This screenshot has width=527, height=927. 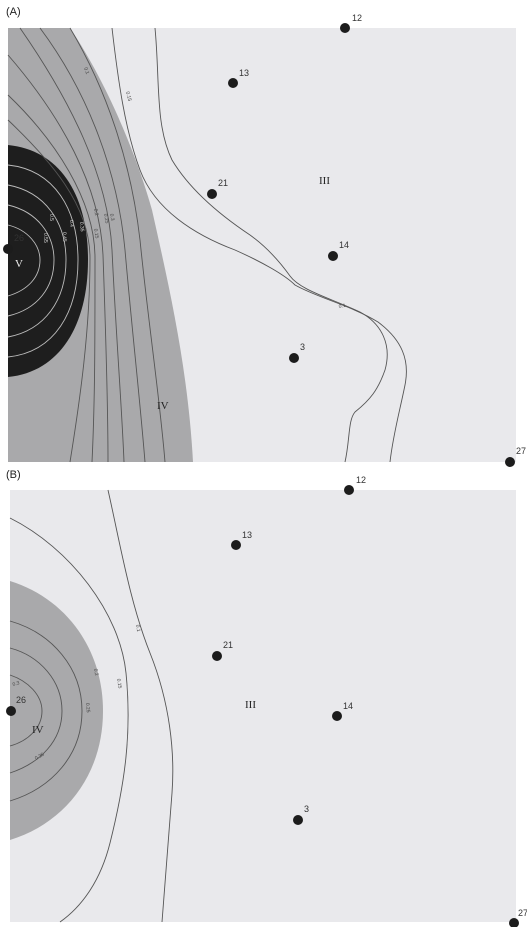 What do you see at coordinates (119, 683) in the screenshot?
I see `panel-b-iso-label: 0.15` at bounding box center [119, 683].